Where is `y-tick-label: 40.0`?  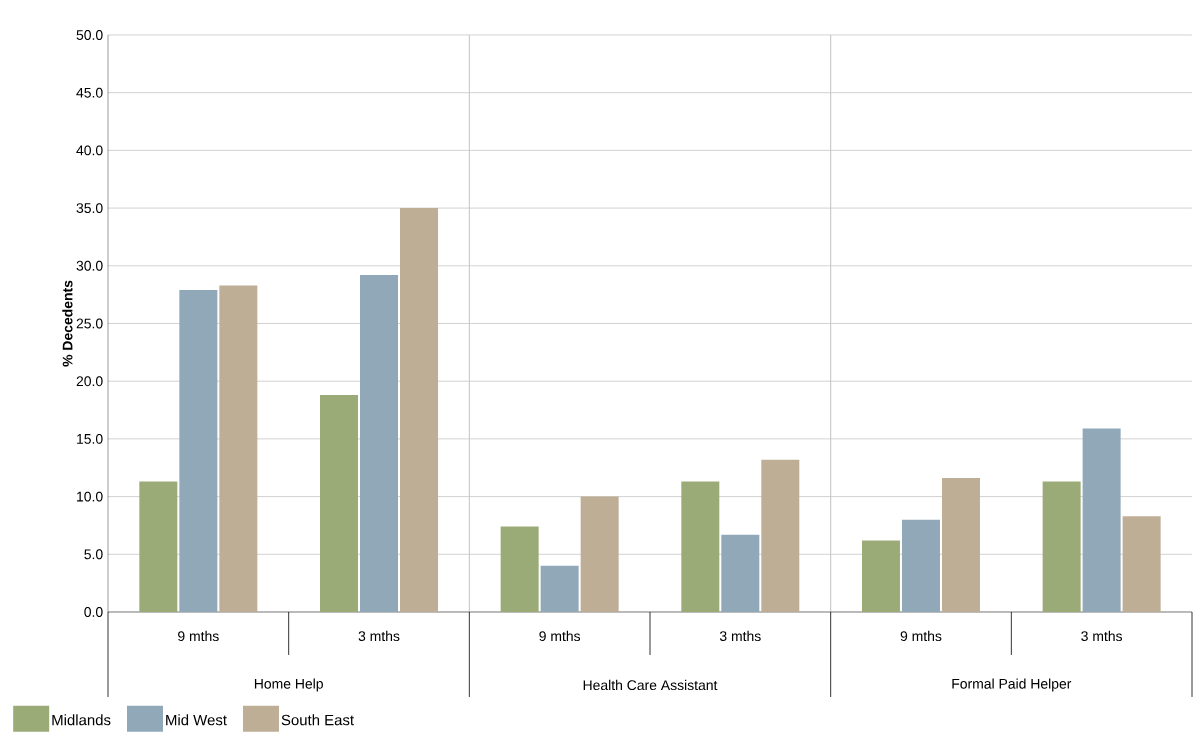 y-tick-label: 40.0 is located at coordinates (89, 150).